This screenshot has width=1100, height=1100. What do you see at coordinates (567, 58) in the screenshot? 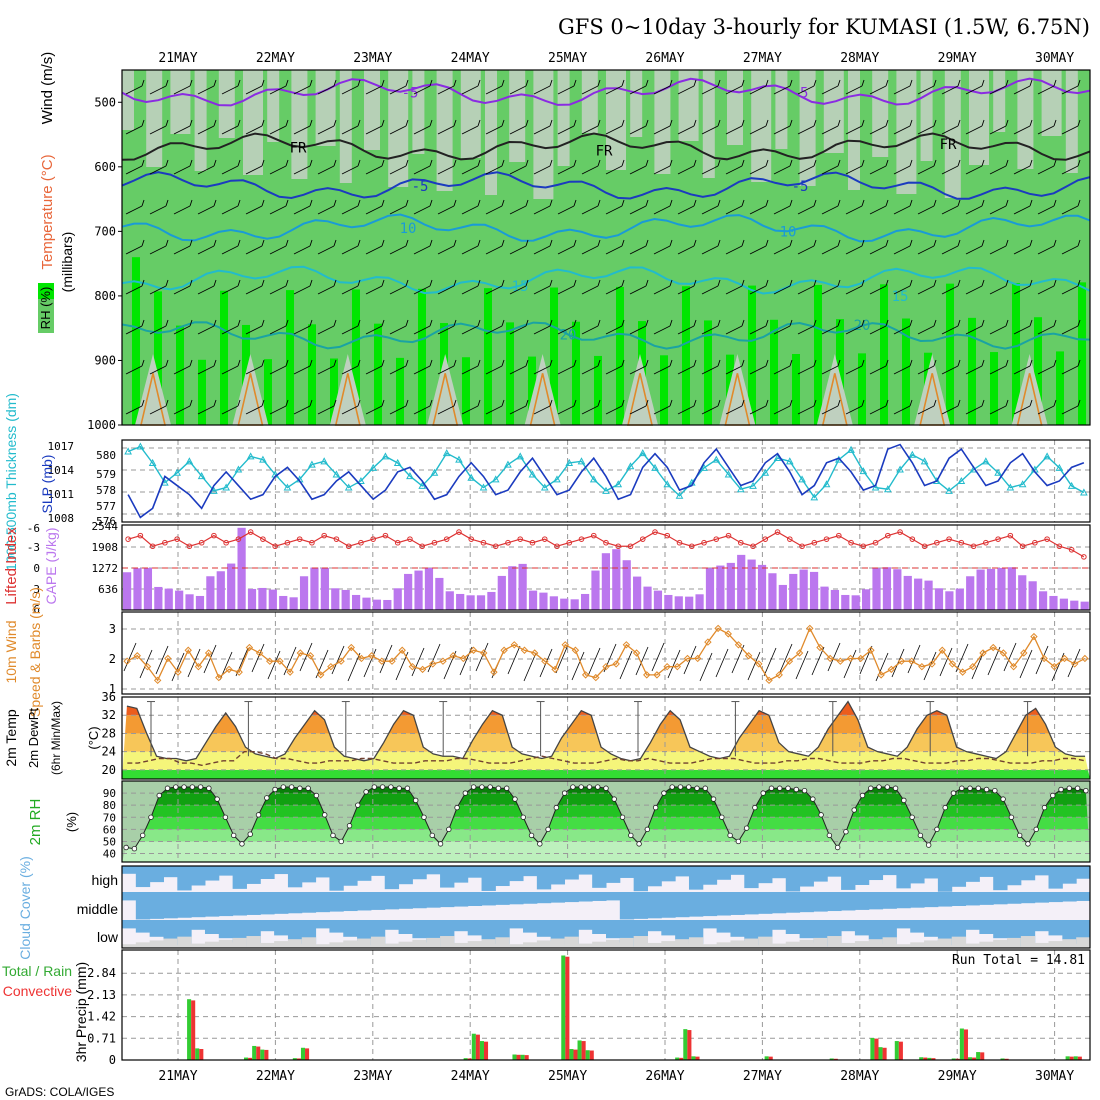
I see `date-label-top: 25MAY` at bounding box center [567, 58].